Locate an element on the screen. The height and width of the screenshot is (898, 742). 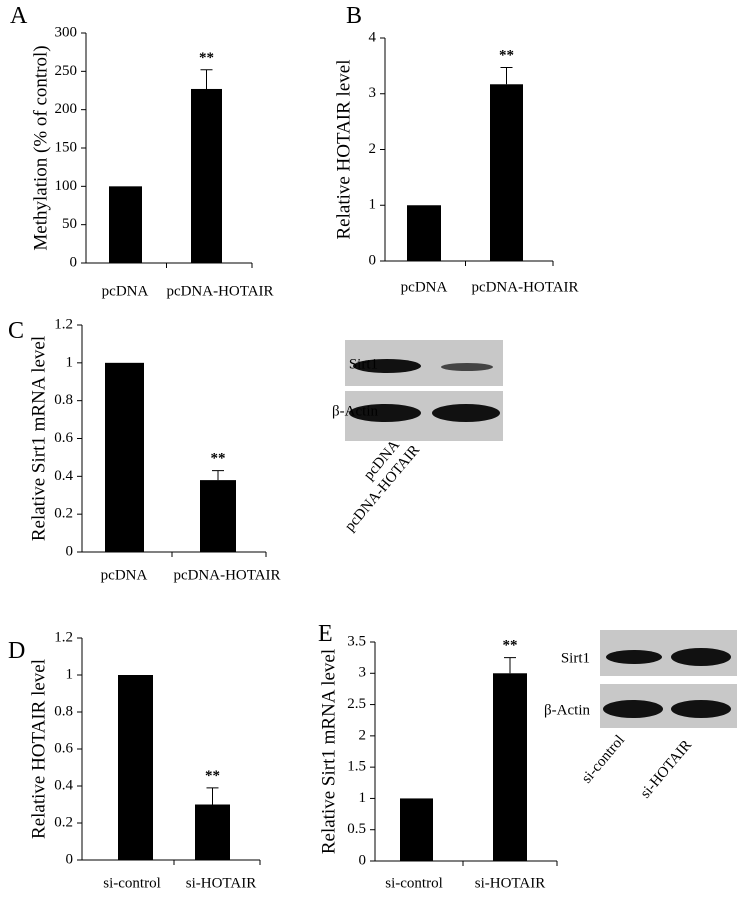
y-tick-label: 2.5 is located at coordinates (356, 704).